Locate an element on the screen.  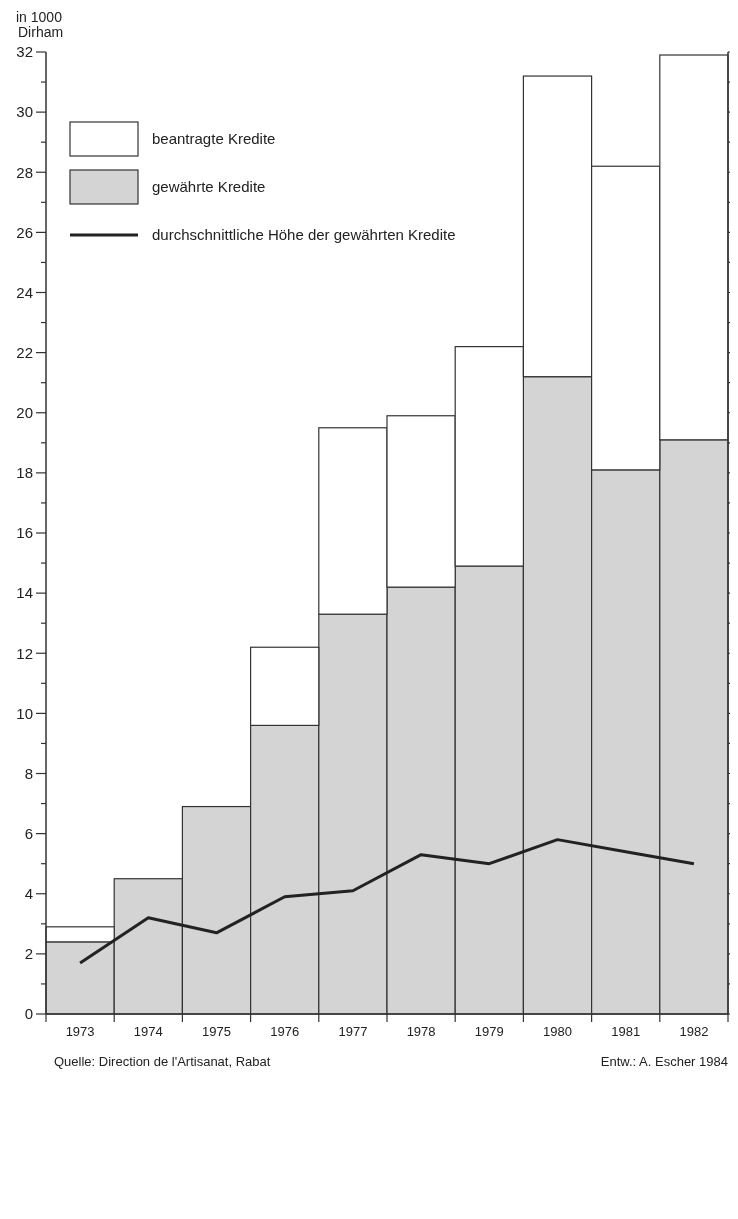
y-tick-label: 22 is located at coordinates (24, 352).